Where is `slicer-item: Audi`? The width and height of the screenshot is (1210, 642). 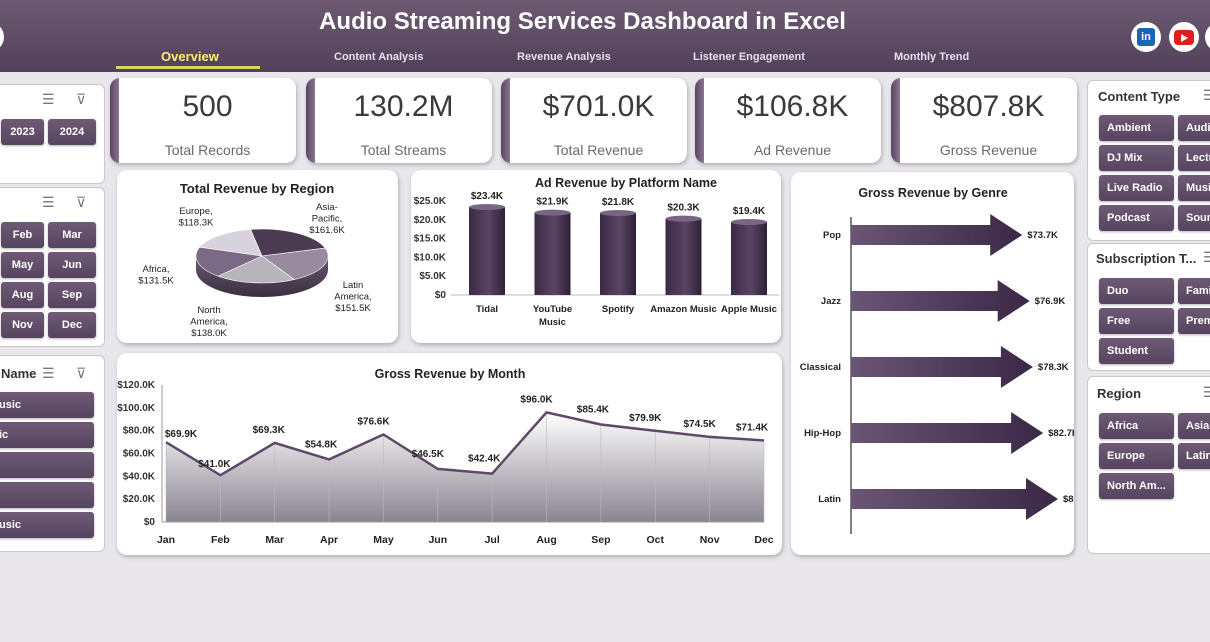 slicer-item: Audi is located at coordinates (1194, 128).